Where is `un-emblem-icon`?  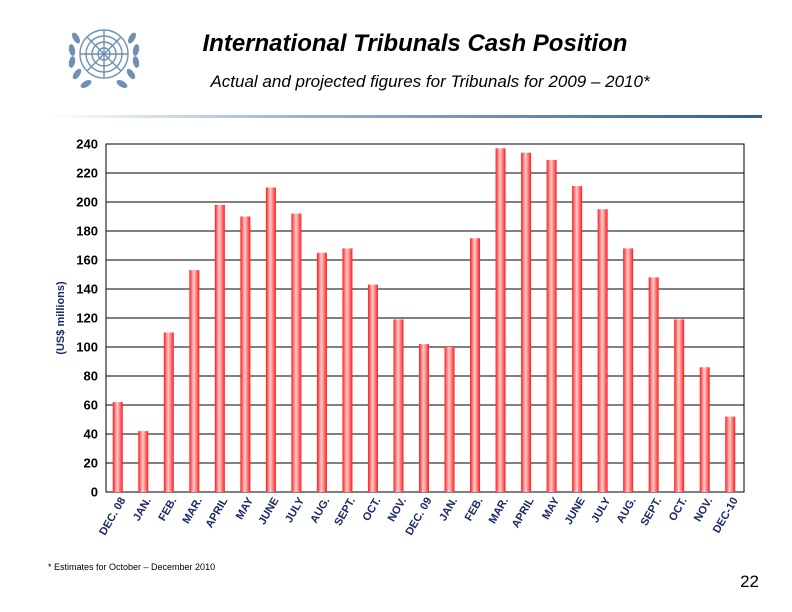 un-emblem-icon is located at coordinates (104, 58).